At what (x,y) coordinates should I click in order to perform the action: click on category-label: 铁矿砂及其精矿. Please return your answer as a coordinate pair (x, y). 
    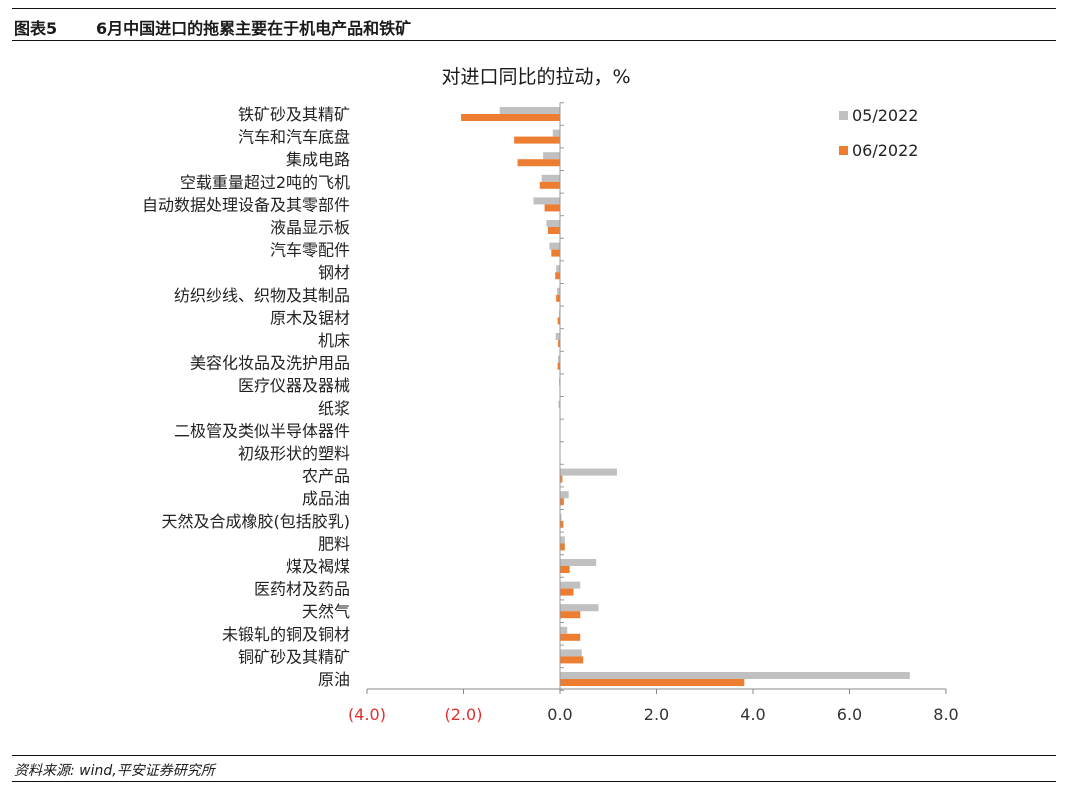
    Looking at the image, I should click on (294, 114).